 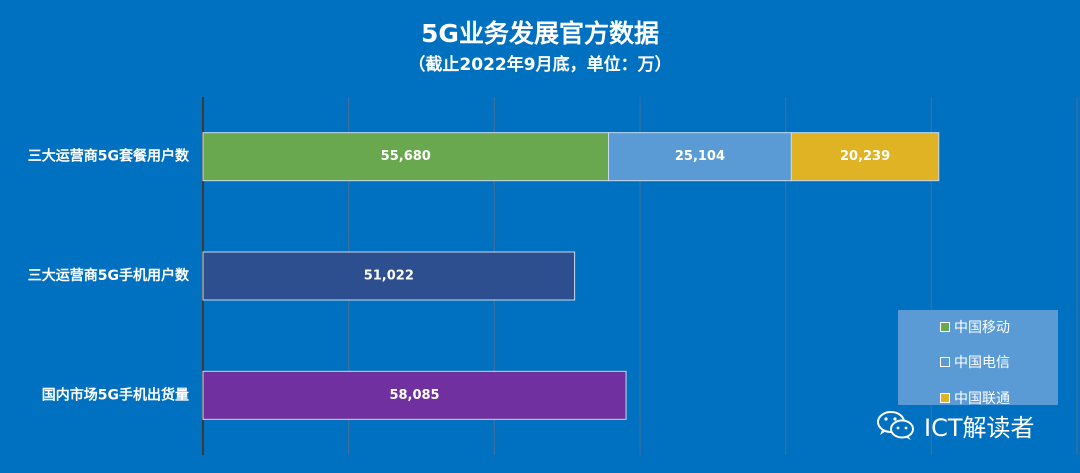 I want to click on legend-item-china-mobile: 中国移动, so click(x=975, y=327).